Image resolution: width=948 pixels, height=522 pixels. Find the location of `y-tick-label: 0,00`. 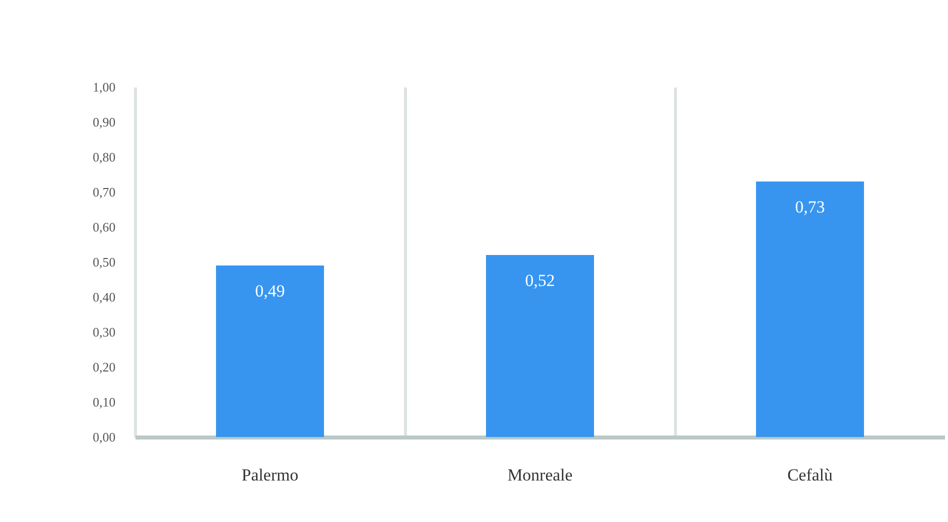

y-tick-label: 0,00 is located at coordinates (104, 437).